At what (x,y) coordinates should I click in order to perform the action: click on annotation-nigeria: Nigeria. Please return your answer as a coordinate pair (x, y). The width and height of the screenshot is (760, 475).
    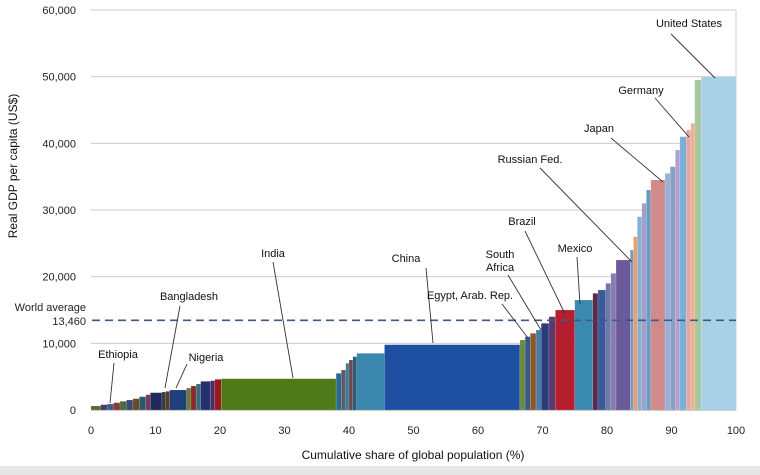
    Looking at the image, I should click on (207, 358).